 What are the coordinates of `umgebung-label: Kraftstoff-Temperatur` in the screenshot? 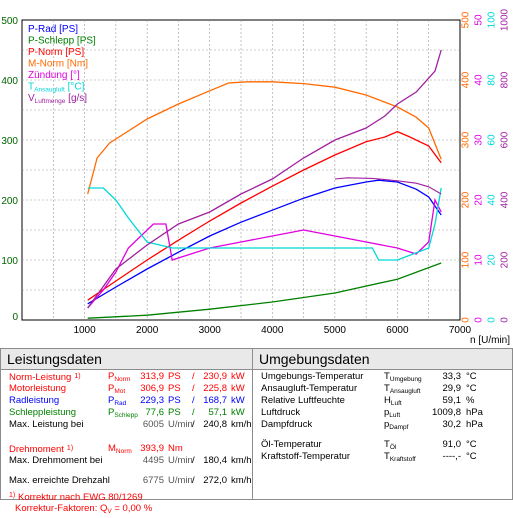 It's located at (306, 456).